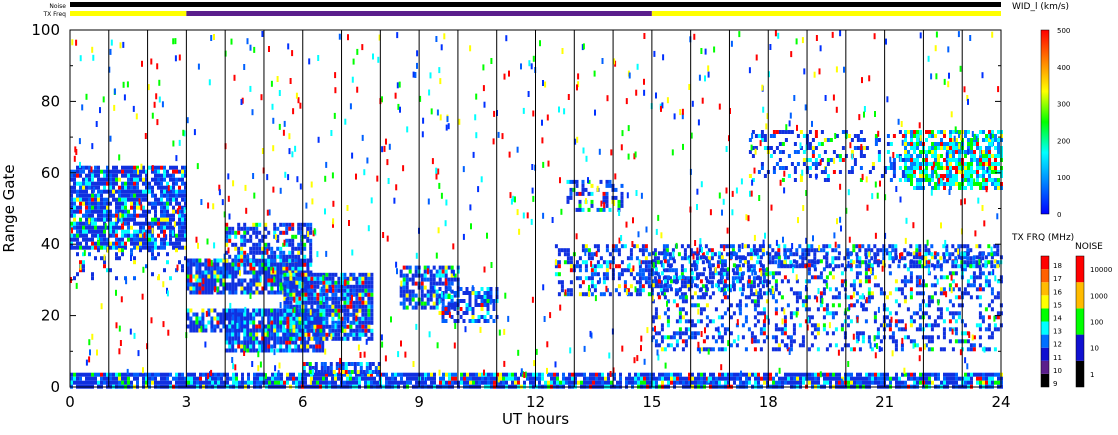  Describe the element at coordinates (1057, 279) in the screenshot. I see `txfreq-colorbar-tick: 17` at that location.